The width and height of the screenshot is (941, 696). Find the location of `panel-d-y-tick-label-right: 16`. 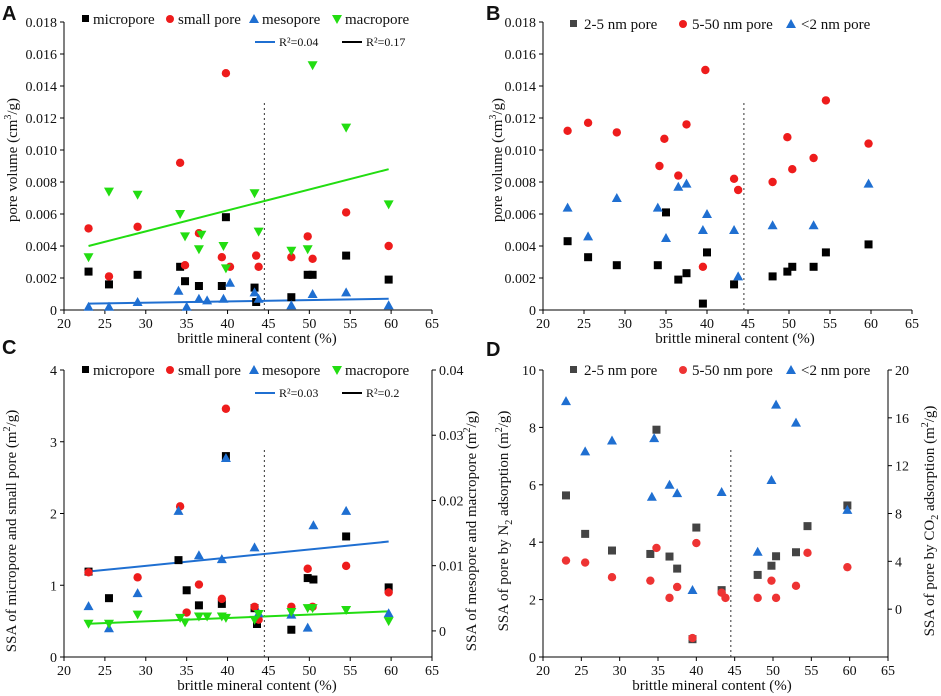

panel-d-y-tick-label-right: 16 is located at coordinates (902, 419).